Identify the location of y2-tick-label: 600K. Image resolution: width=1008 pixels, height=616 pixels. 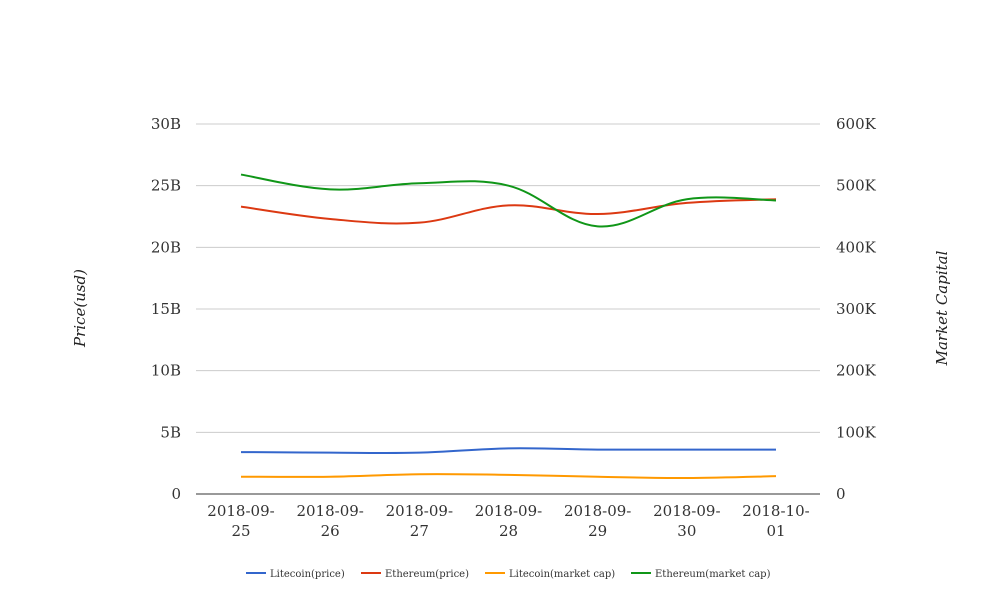
(856, 124).